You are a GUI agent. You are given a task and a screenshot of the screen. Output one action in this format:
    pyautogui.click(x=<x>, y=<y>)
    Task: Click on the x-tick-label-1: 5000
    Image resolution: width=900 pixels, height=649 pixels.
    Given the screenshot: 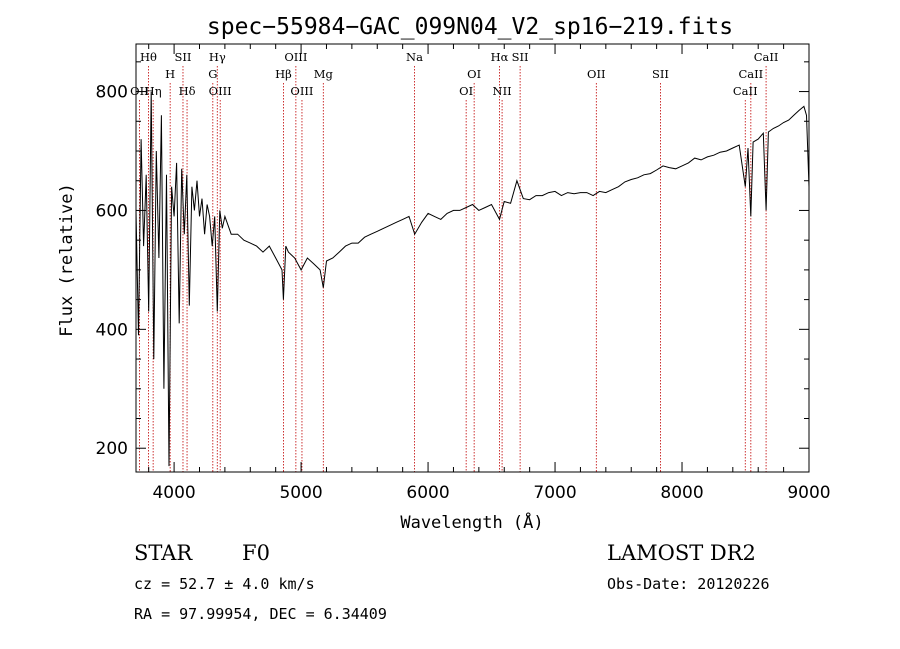 What is the action you would take?
    pyautogui.click(x=300, y=493)
    